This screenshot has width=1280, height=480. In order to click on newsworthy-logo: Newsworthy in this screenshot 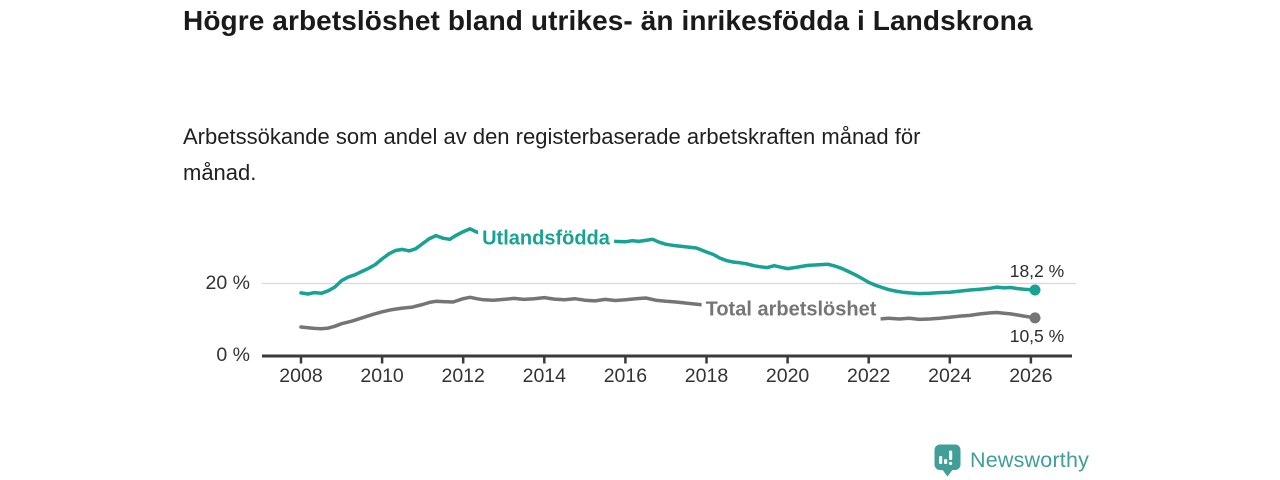, I will do `click(1024, 460)`.